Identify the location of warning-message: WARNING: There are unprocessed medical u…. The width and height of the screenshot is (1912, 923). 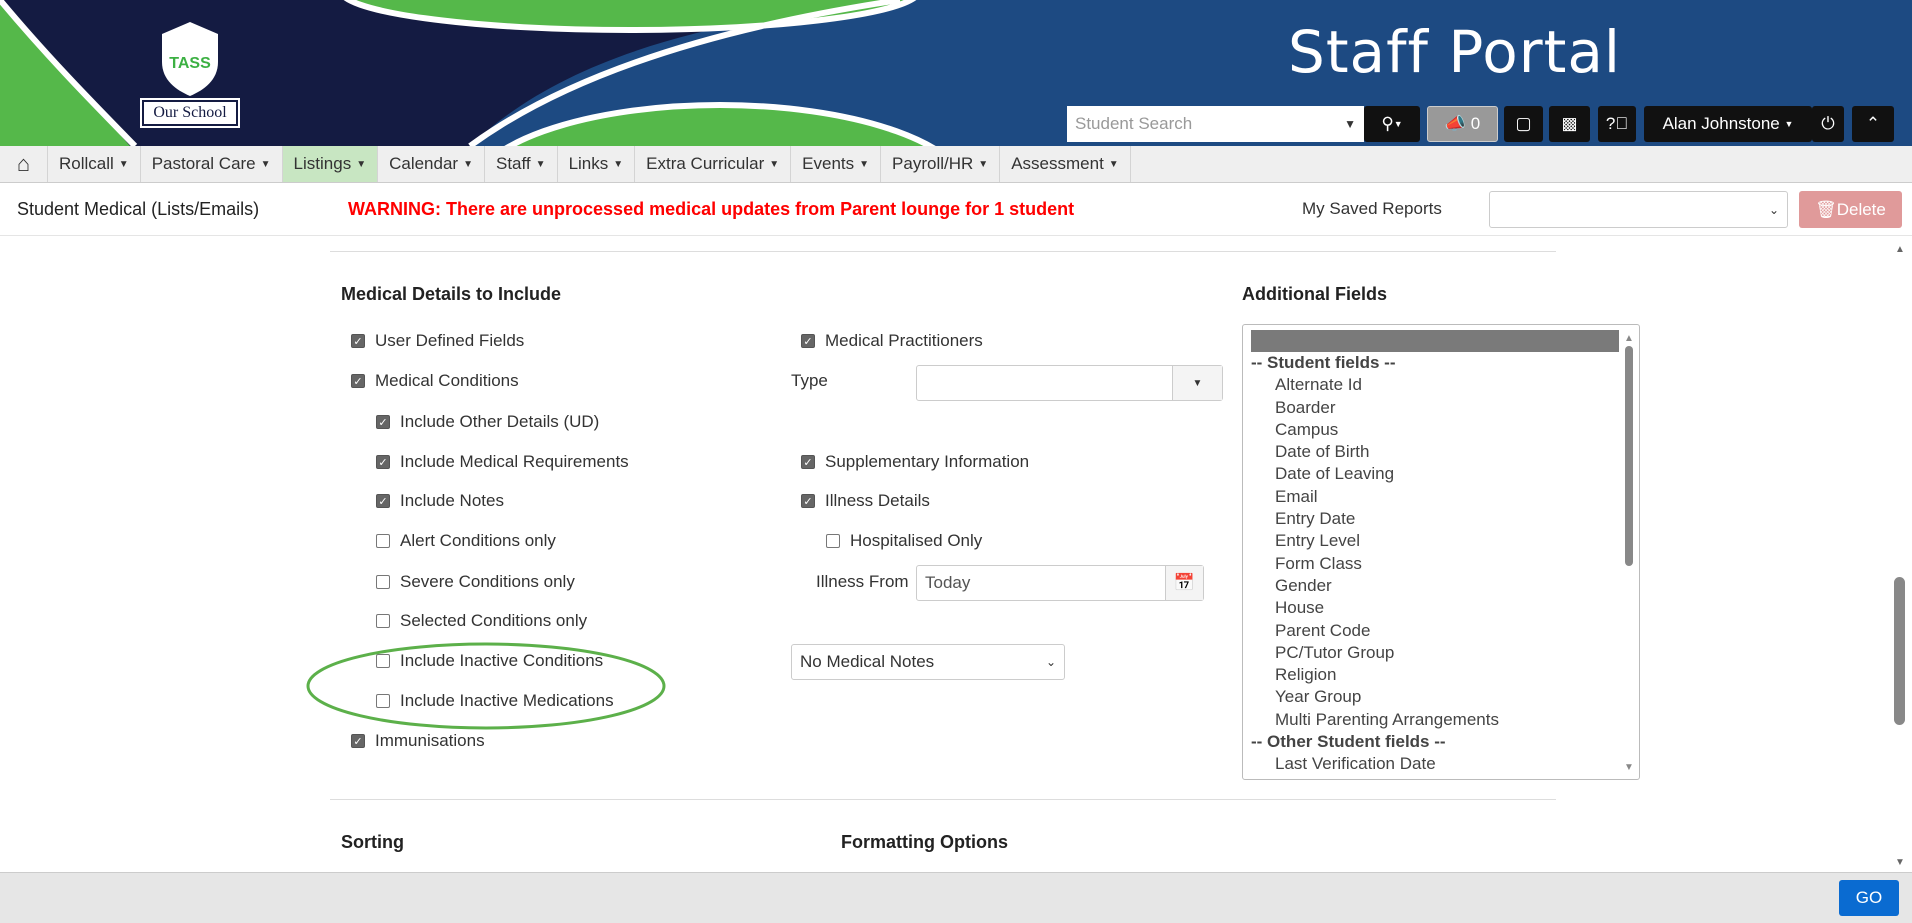
(711, 209).